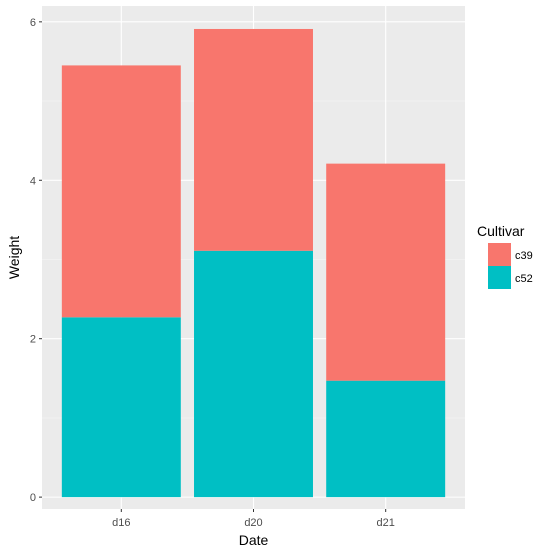 The image size is (553, 552). Describe the element at coordinates (121, 523) in the screenshot. I see `x-tick-label: d16` at that location.